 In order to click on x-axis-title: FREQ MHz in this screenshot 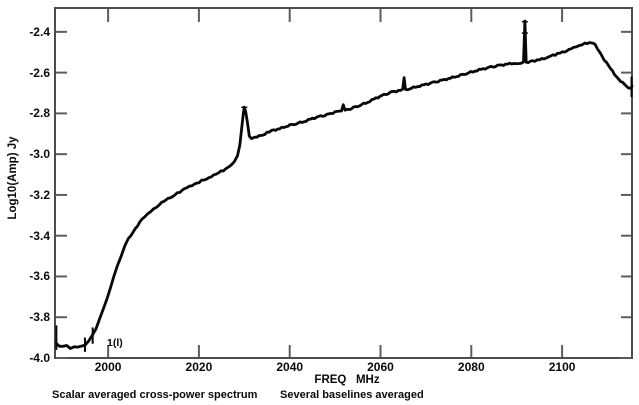, I will do `click(347, 380)`.